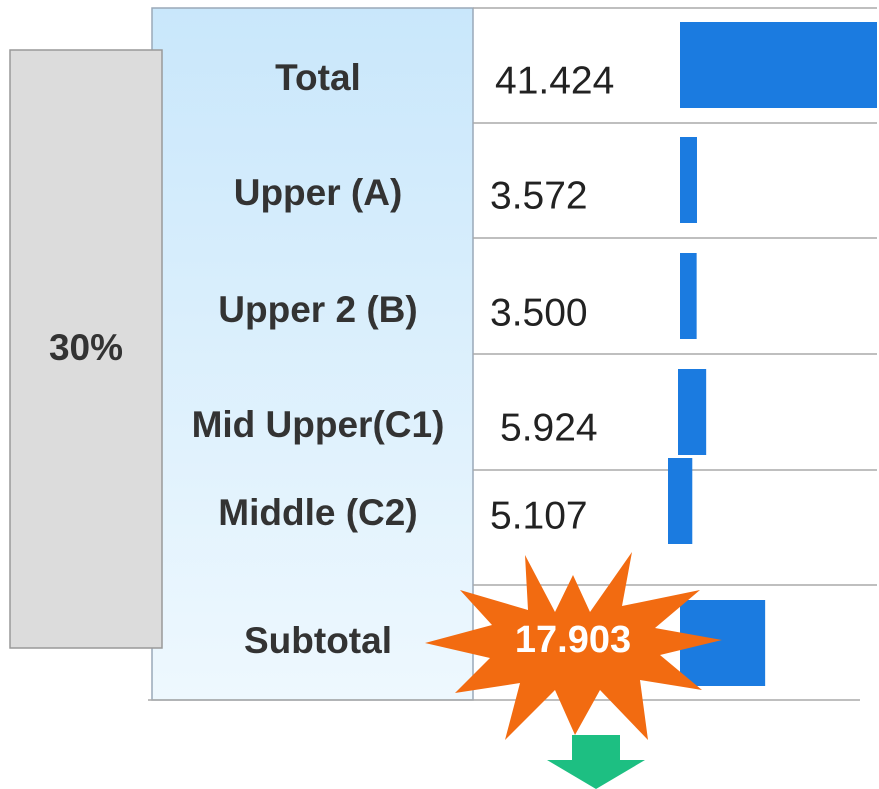  What do you see at coordinates (317, 309) in the screenshot?
I see `row-label: Upper 2 (B)` at bounding box center [317, 309].